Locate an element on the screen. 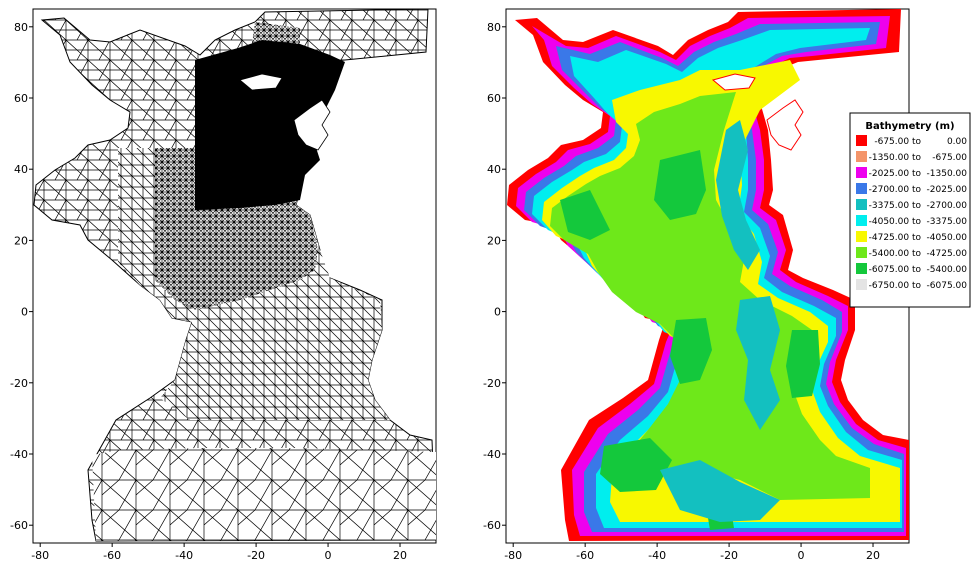  legend-entry: -3375.00 to -2700.00 is located at coordinates (911, 205).